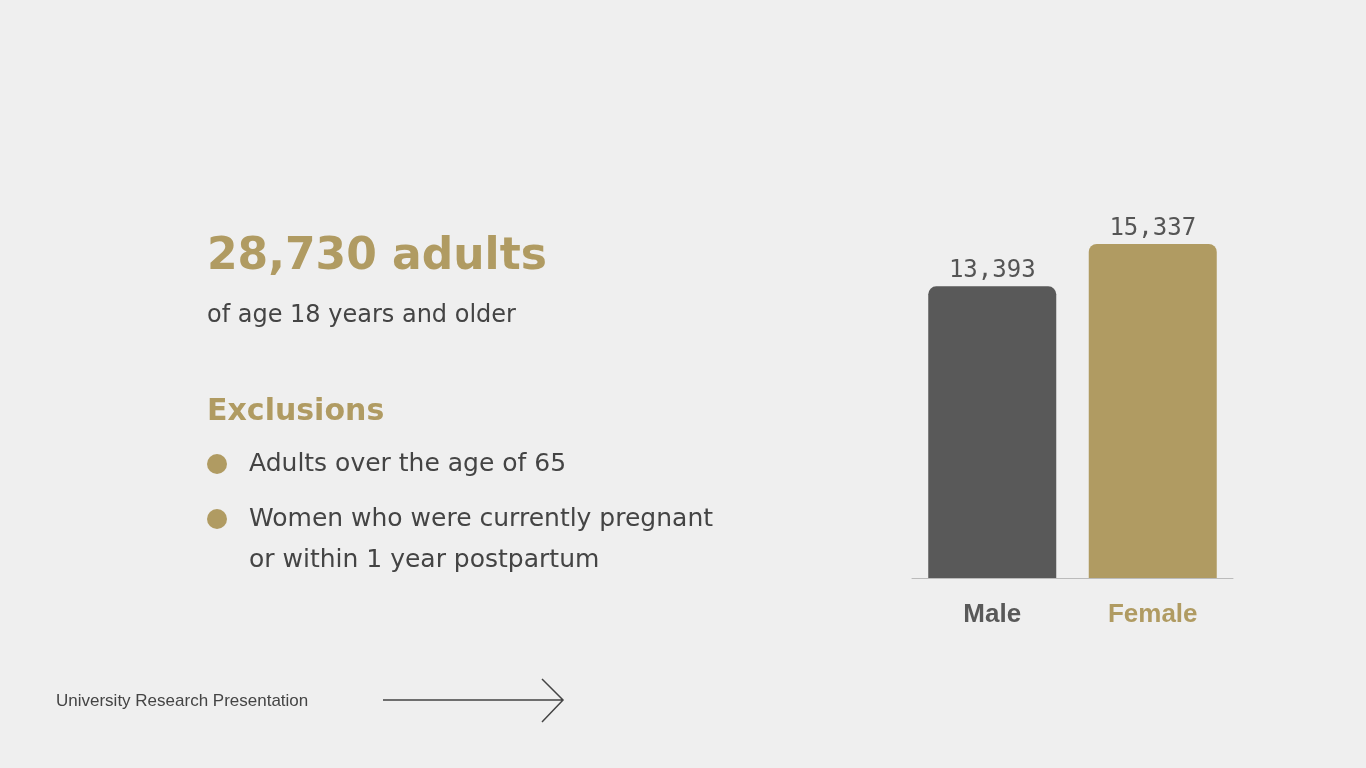 This screenshot has height=768, width=1366. Describe the element at coordinates (1152, 613) in the screenshot. I see `x-tick-label: Female` at that location.